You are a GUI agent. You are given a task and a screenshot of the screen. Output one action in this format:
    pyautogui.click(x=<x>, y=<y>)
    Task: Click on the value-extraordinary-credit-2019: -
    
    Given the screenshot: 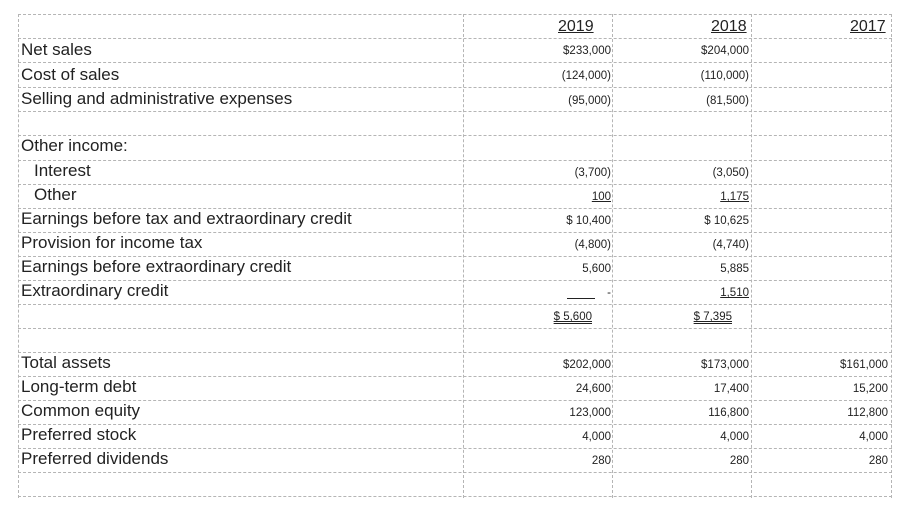 What is the action you would take?
    pyautogui.click(x=609, y=293)
    